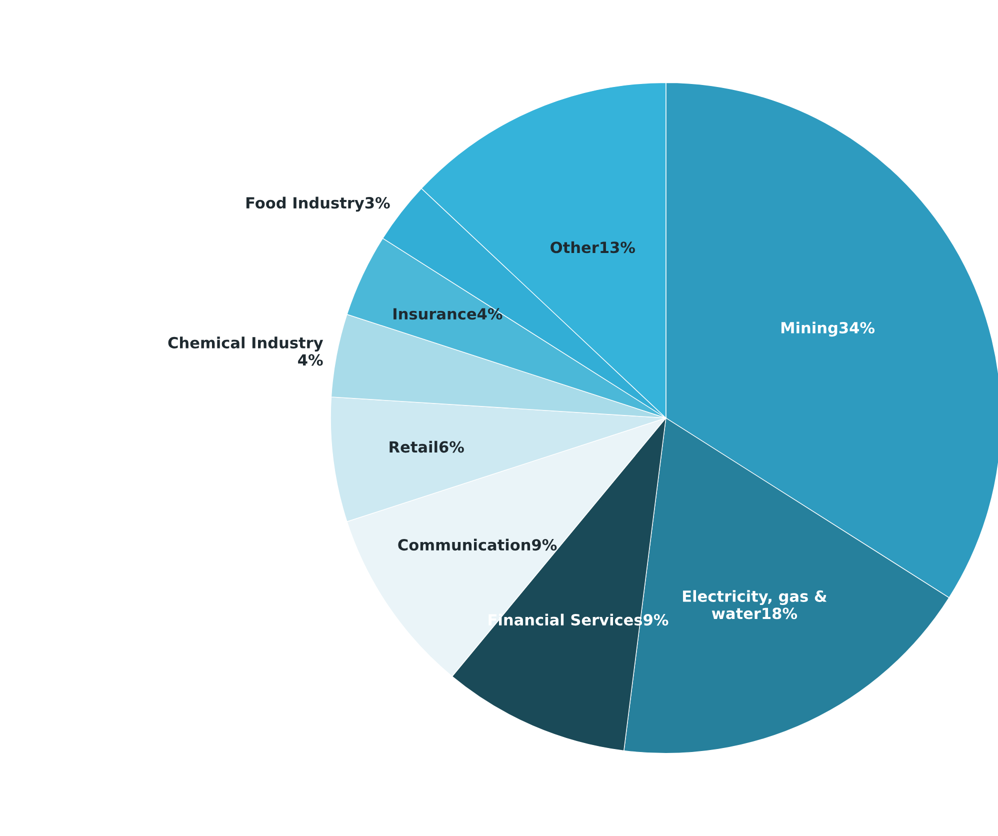 Image resolution: width=998 pixels, height=836 pixels. I want to click on slice-label: Retail6%, so click(427, 446).